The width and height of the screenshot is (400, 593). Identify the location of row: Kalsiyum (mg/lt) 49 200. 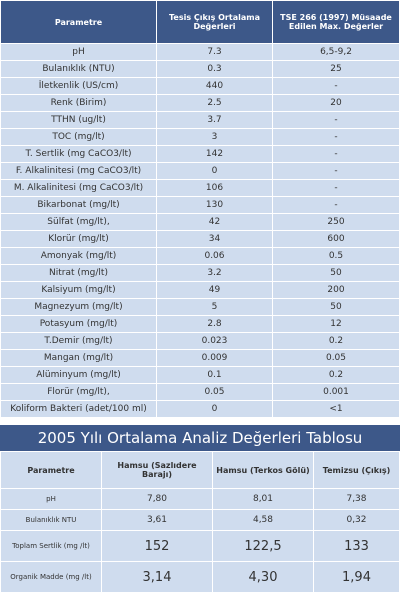
(200, 290).